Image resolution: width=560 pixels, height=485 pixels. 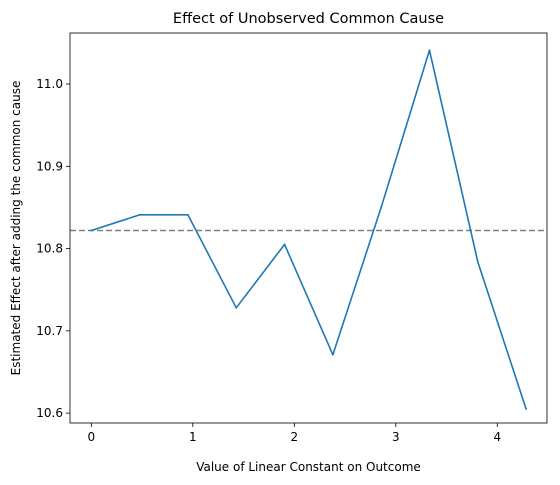 I want to click on x-tick-label: 1, so click(x=193, y=437).